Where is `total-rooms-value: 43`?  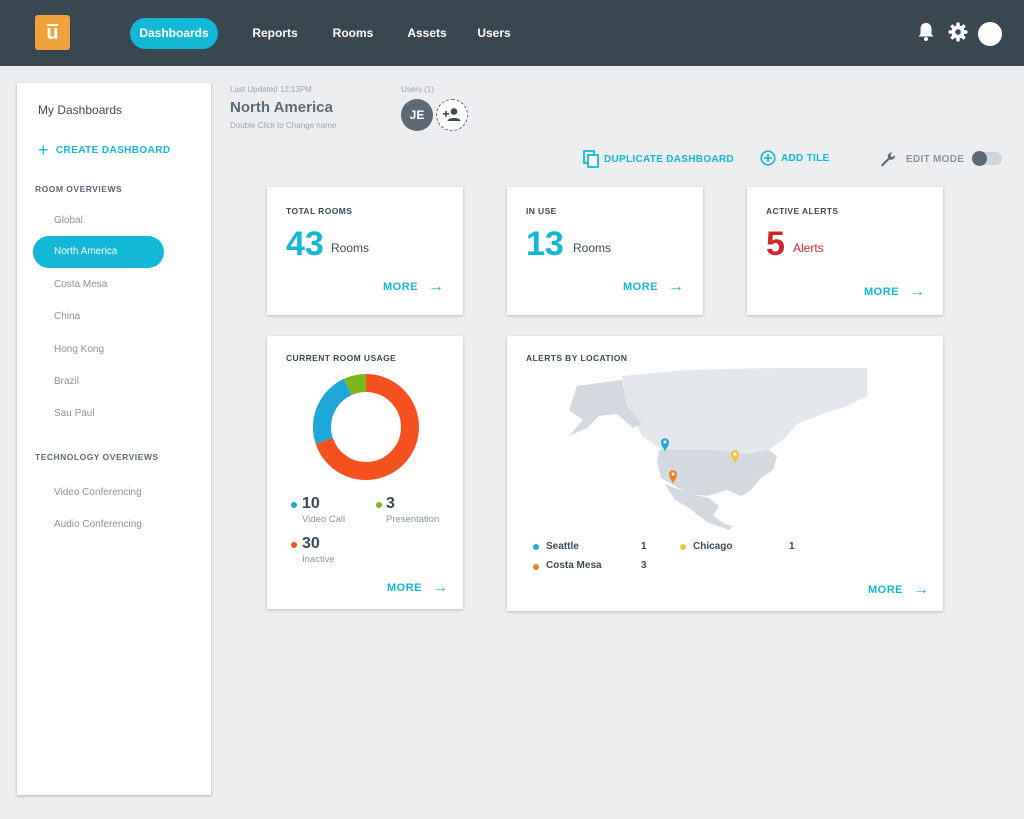
total-rooms-value: 43 is located at coordinates (305, 244).